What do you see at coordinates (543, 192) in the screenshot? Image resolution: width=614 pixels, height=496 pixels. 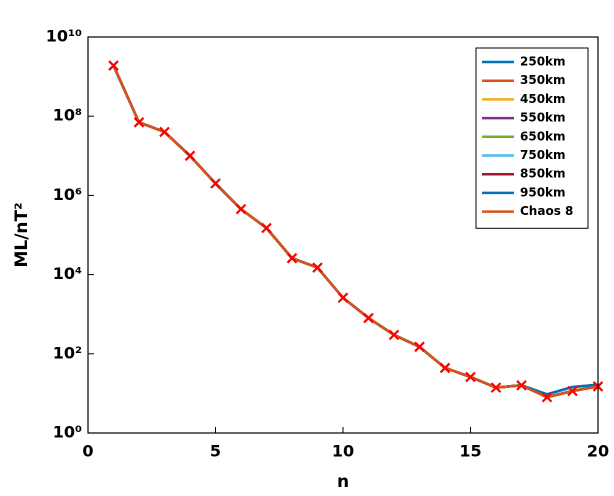 I see `legend-label: 950km` at bounding box center [543, 192].